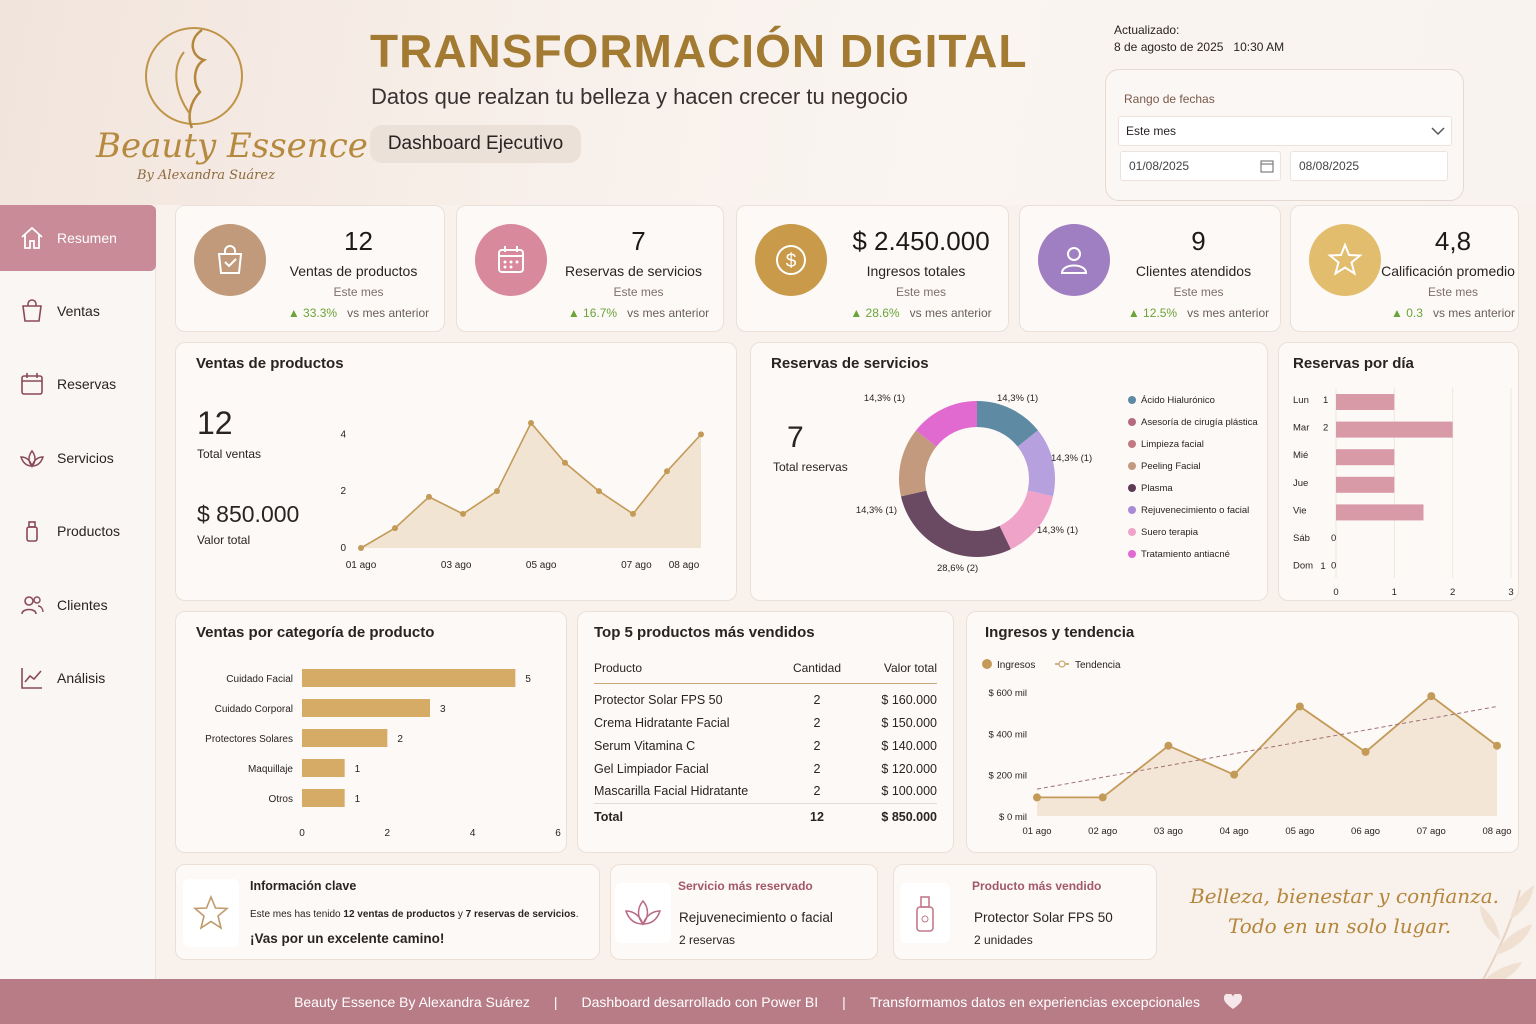  What do you see at coordinates (1193, 271) in the screenshot?
I see `kpi-label: Clientes atendidos` at bounding box center [1193, 271].